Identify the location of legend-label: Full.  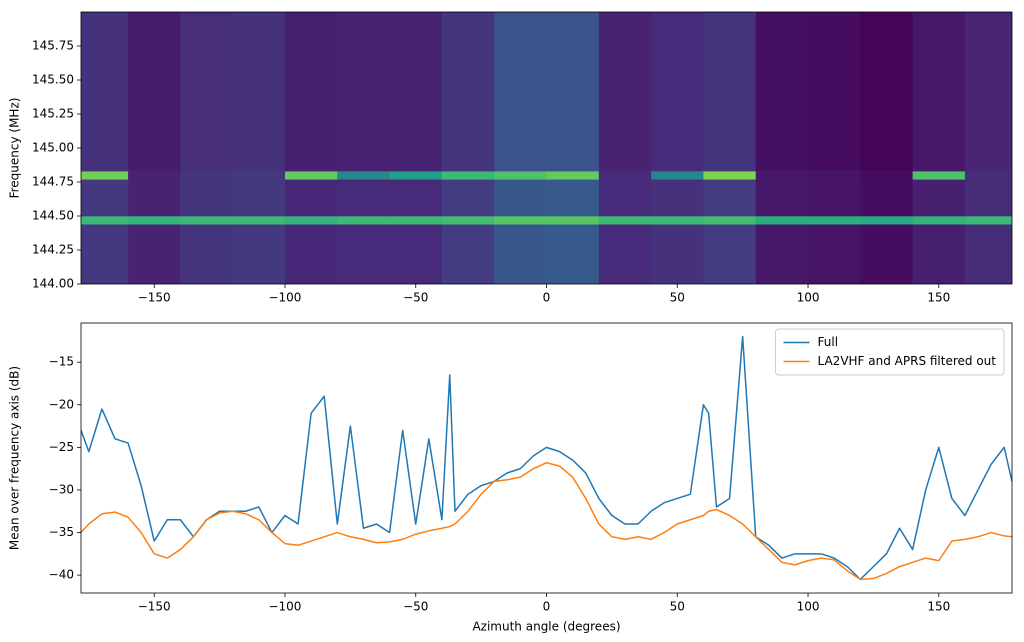
(828, 342).